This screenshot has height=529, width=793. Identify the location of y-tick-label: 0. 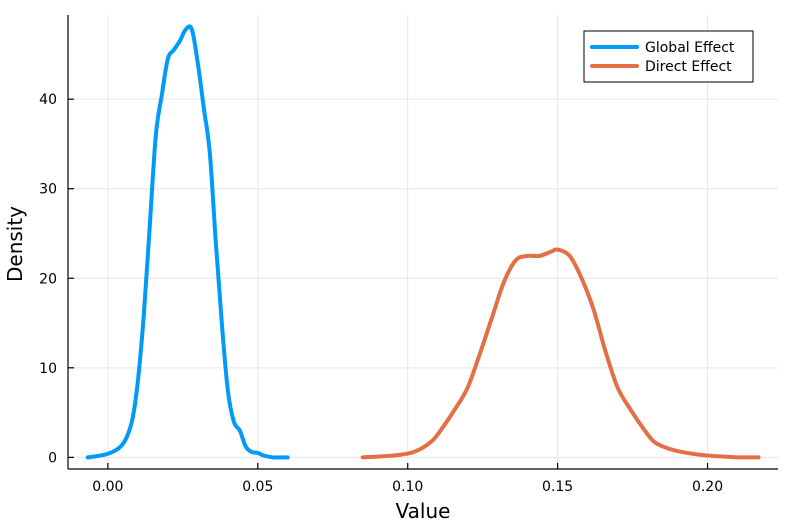
(52, 458).